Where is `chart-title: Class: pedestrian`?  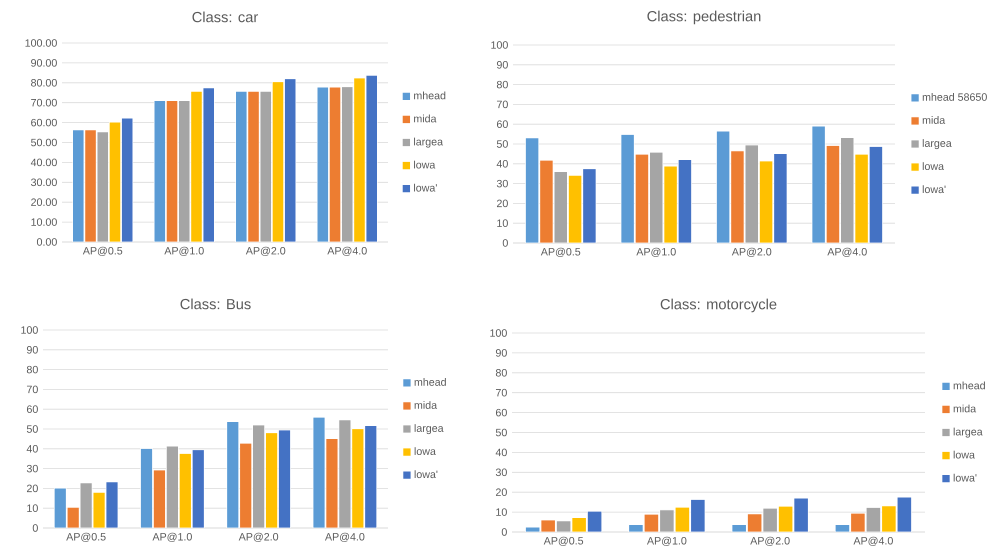
chart-title: Class: pedestrian is located at coordinates (703, 17).